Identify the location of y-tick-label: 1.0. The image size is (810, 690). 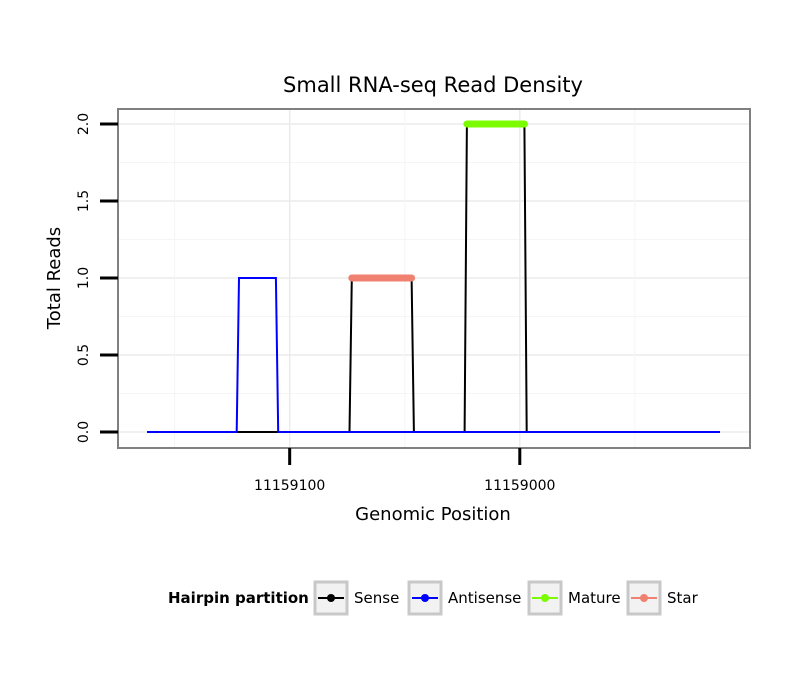
(84, 278).